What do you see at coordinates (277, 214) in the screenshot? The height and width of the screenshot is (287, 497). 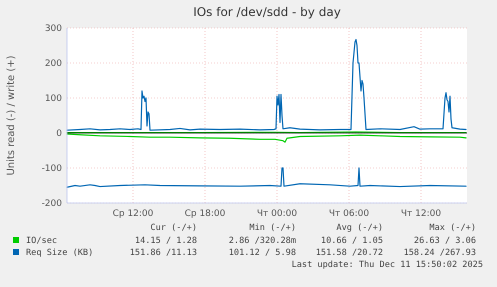 I see `x-tick-label: Чт 00:00` at bounding box center [277, 214].